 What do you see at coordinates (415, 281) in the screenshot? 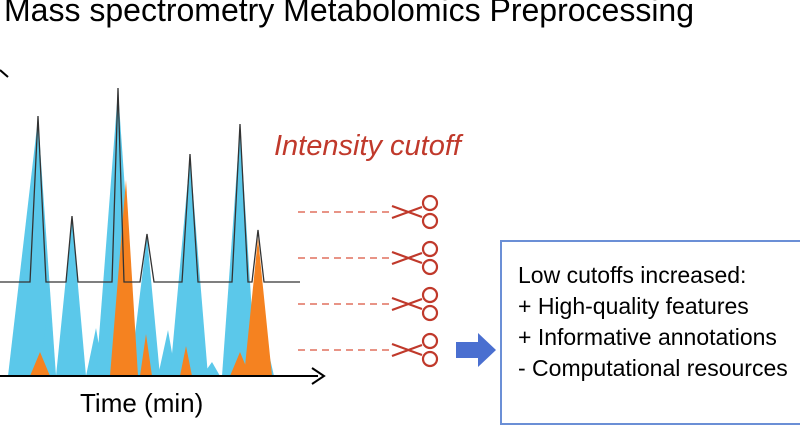
I see `scissors-group` at bounding box center [415, 281].